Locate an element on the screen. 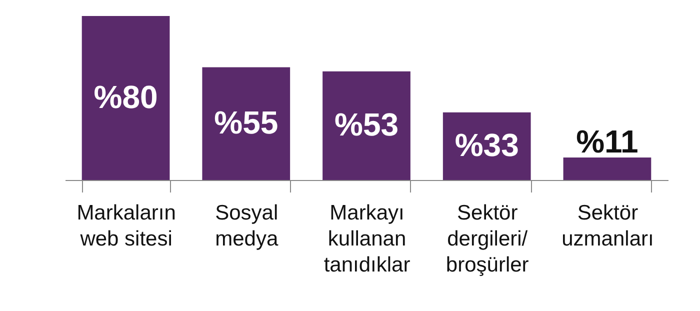  data-label: %80 is located at coordinates (126, 97).